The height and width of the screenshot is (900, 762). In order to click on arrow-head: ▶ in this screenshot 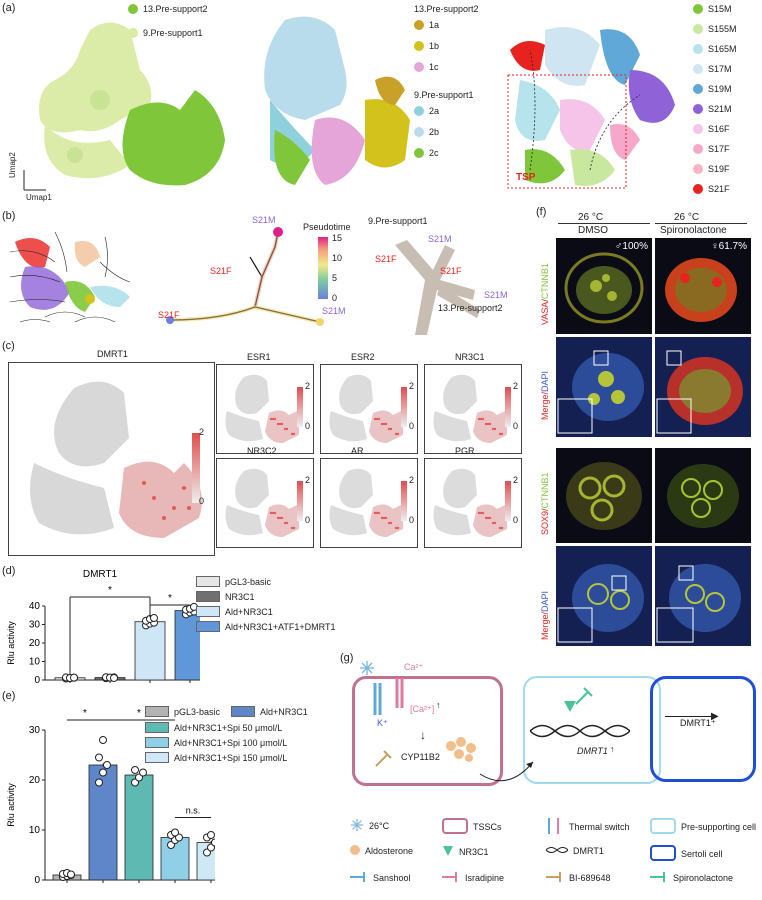, I will do `click(715, 716)`.